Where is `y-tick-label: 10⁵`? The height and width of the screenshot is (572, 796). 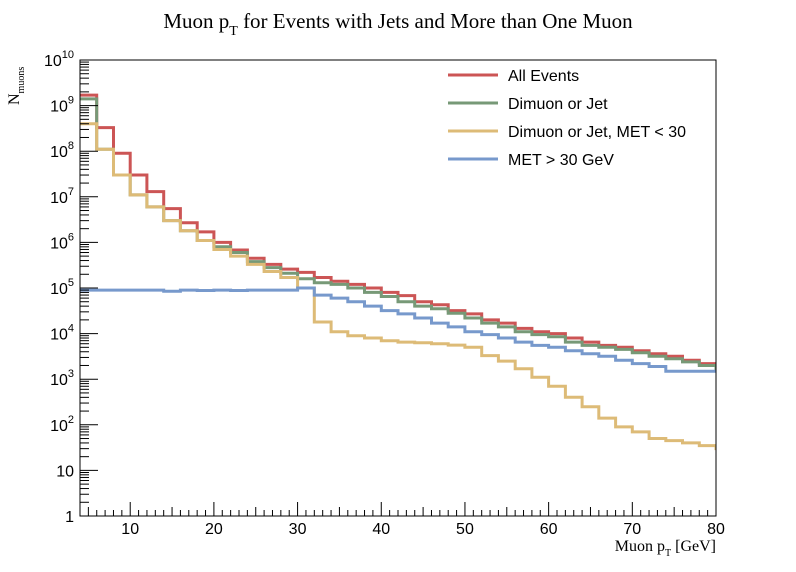 y-tick-label: 10⁵ is located at coordinates (62, 287).